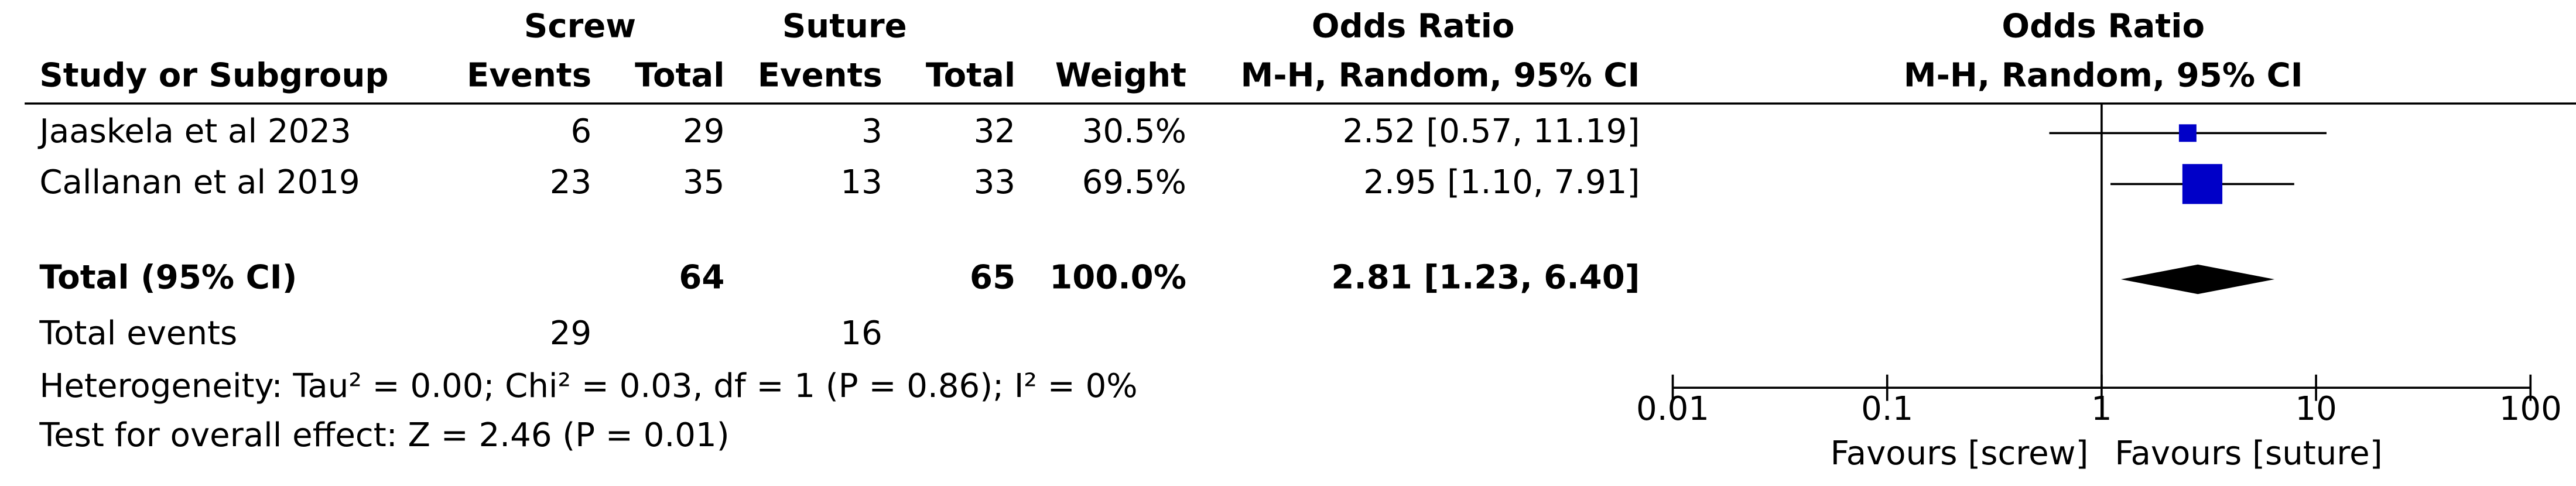 This screenshot has width=2576, height=486. Describe the element at coordinates (213, 76) in the screenshot. I see `column-header: Study or Subgroup` at that location.